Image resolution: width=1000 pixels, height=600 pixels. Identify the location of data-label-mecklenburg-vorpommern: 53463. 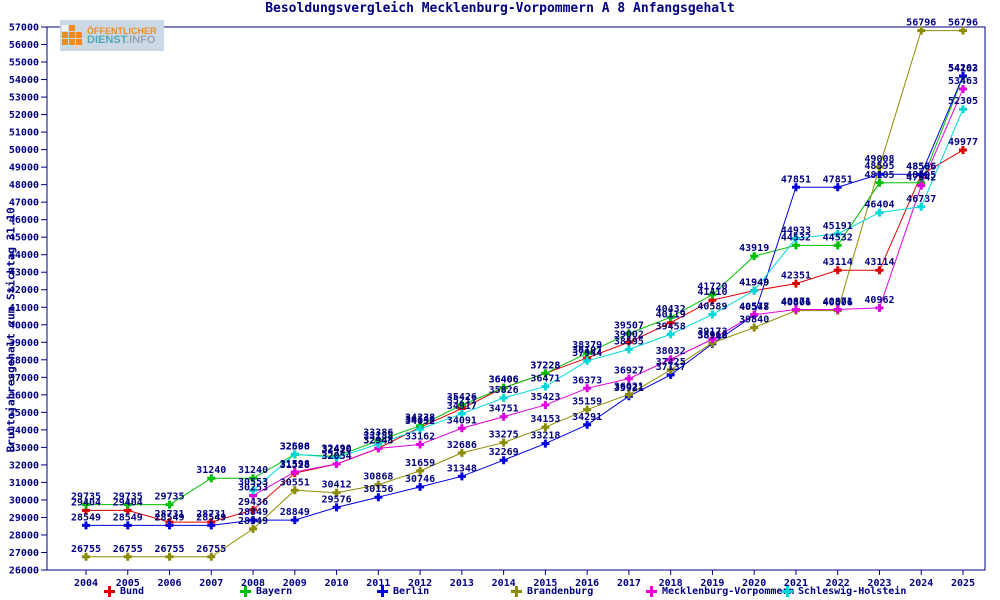
(963, 81).